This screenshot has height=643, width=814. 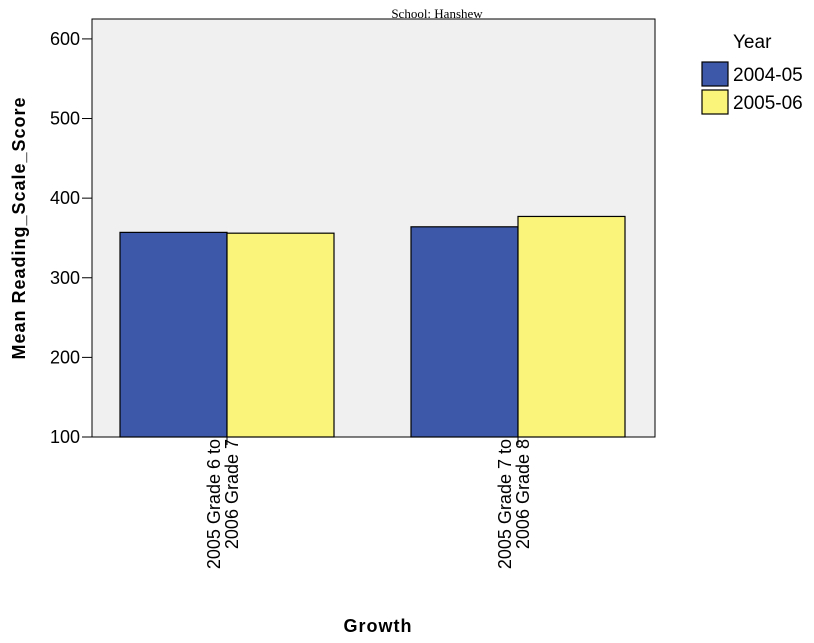 I want to click on y-tick-label: 200, so click(x=65, y=357).